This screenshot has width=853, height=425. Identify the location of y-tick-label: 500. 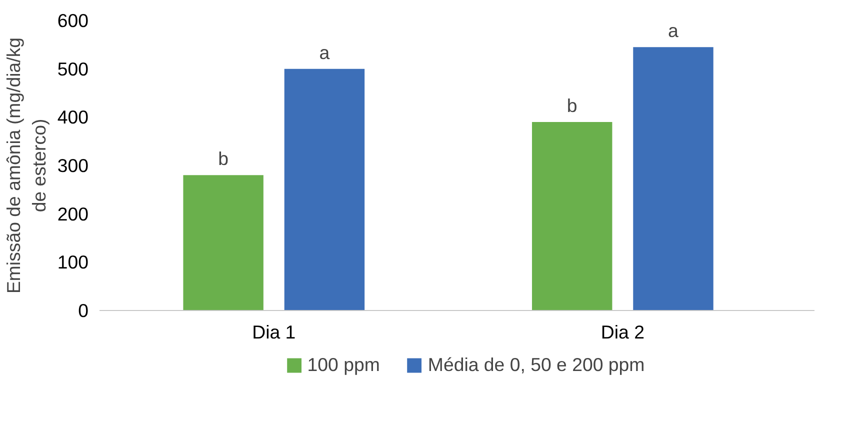
(73, 69).